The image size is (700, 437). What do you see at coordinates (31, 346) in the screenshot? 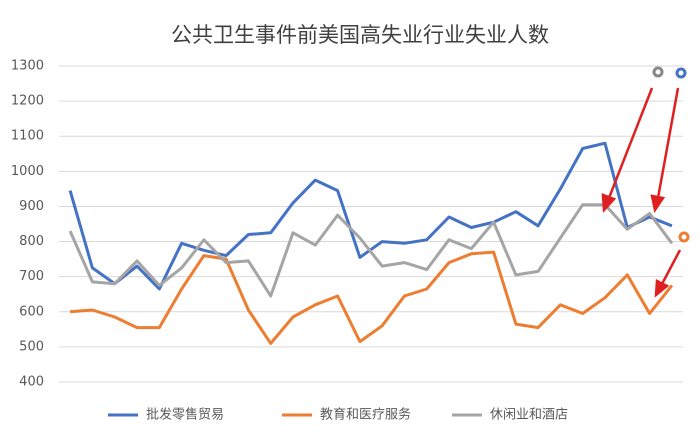
I see `y-tick-label: 500` at bounding box center [31, 346].